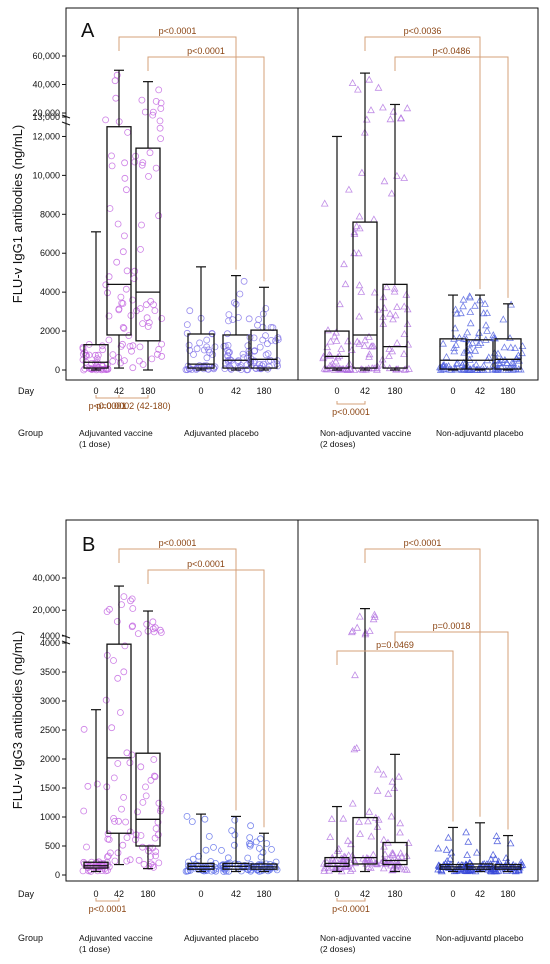  I want to click on day-tick-label: 42, so click(119, 391).